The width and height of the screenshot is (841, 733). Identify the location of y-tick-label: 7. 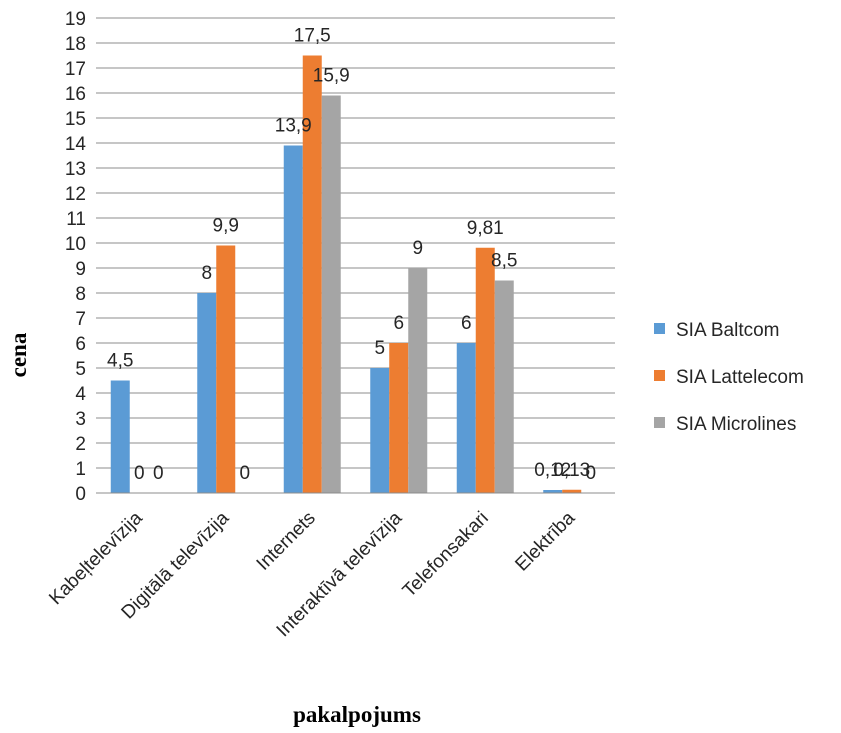
(80, 319).